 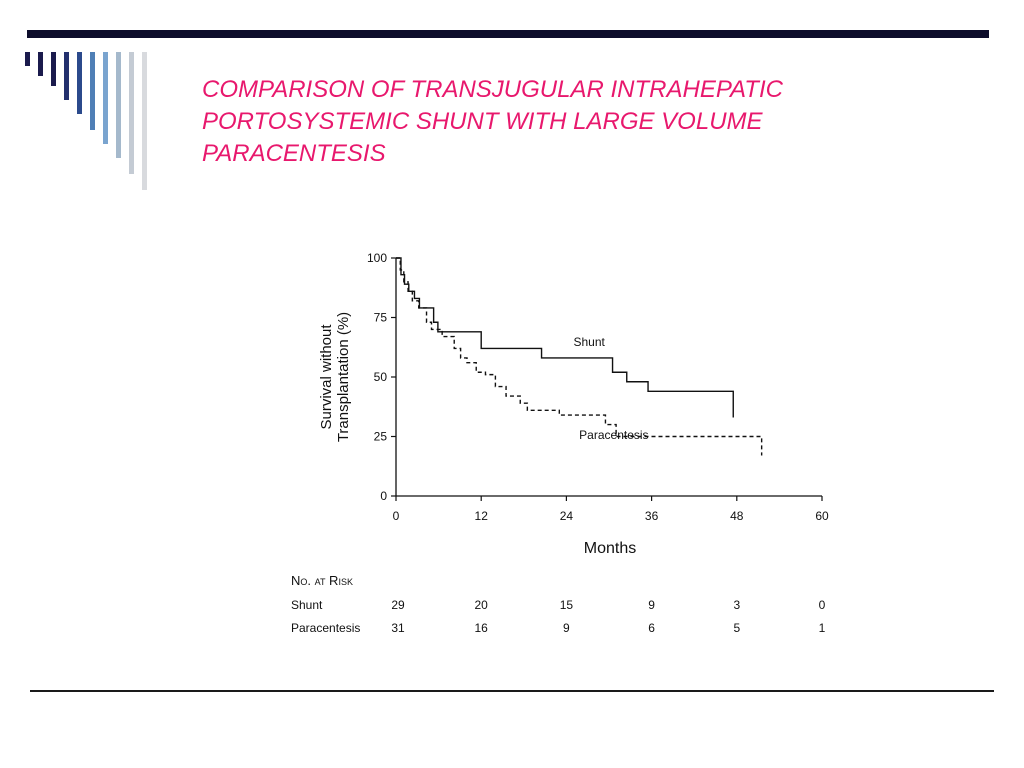 I want to click on risk-cell: 3, so click(x=737, y=605).